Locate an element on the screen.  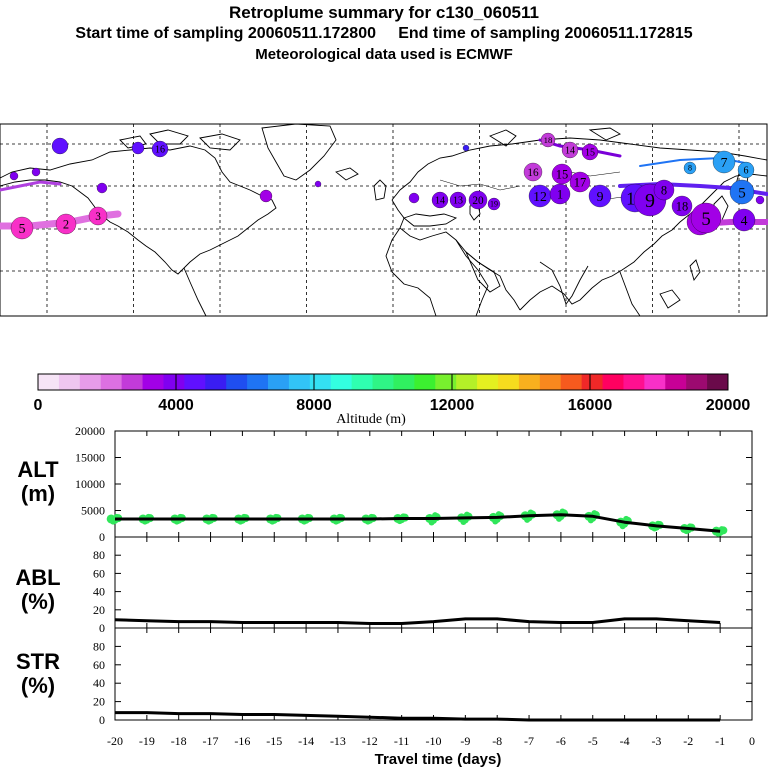
colorbar-tick-label: 20000 is located at coordinates (728, 405).